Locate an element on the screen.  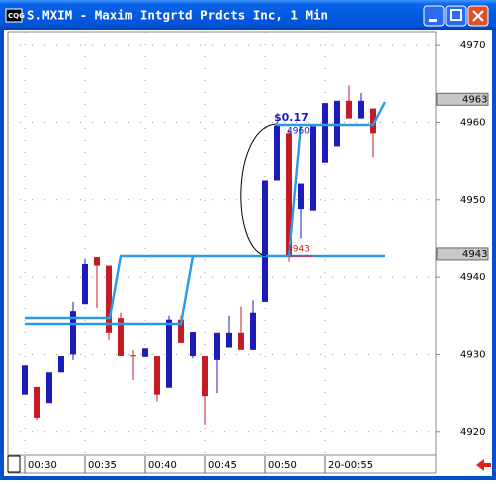
x-tick-label: 00:50 is located at coordinates (282, 465).